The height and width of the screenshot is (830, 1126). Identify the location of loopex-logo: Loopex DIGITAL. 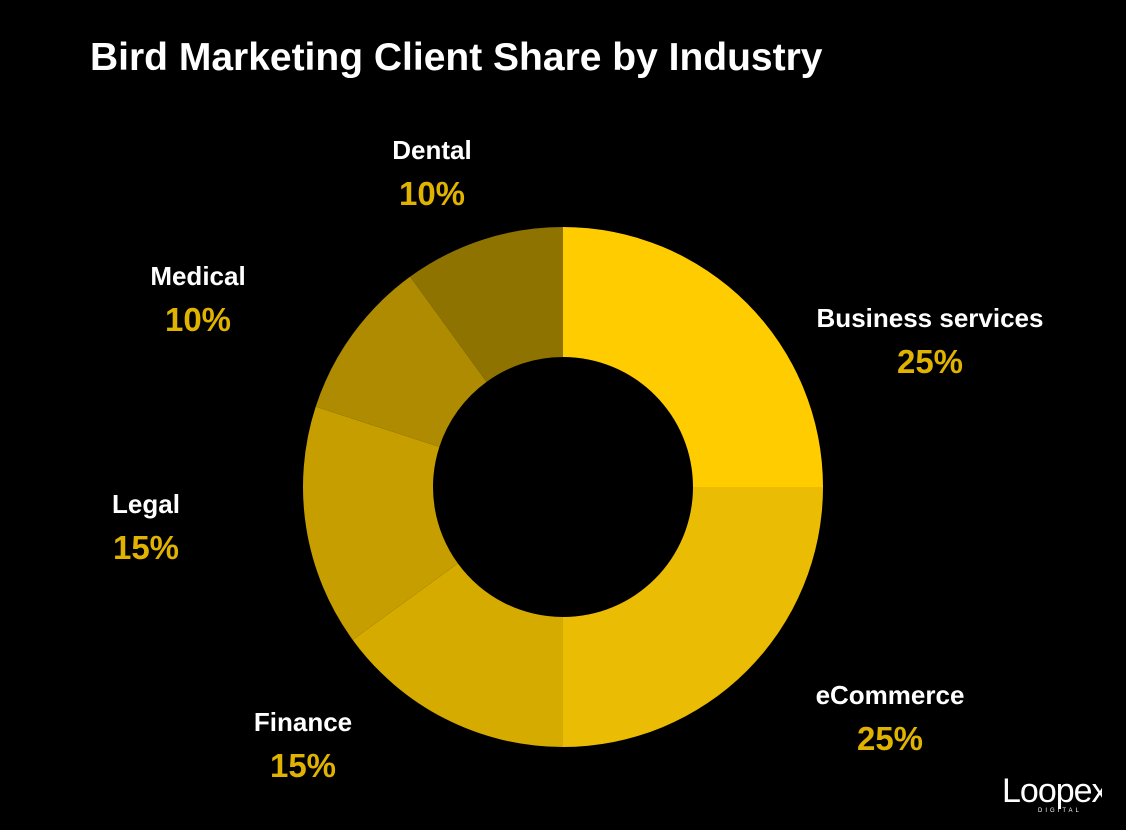
(1052, 793).